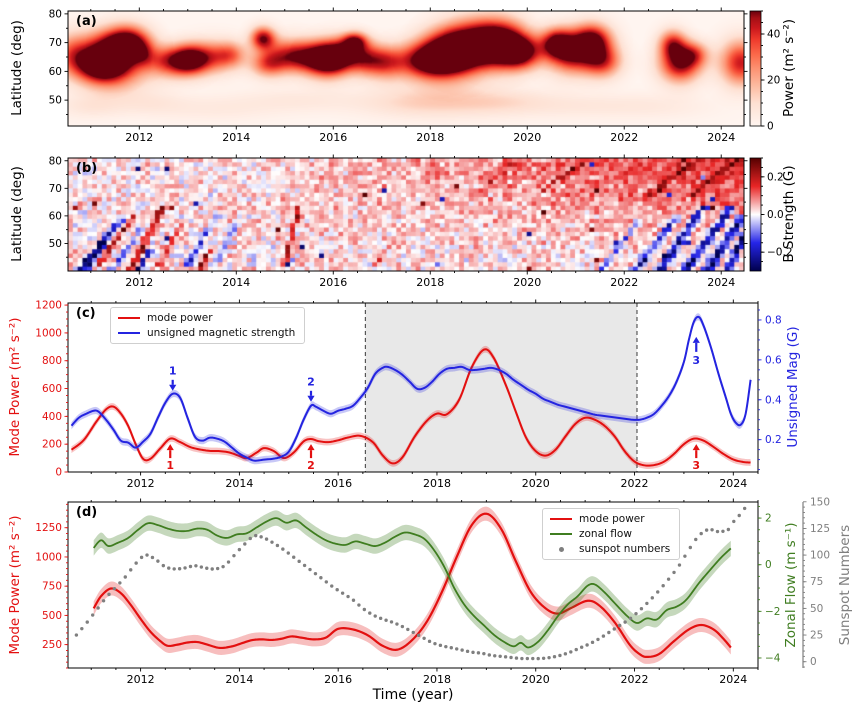  Describe the element at coordinates (52, 417) in the screenshot. I see `svg-text: 400` at that location.